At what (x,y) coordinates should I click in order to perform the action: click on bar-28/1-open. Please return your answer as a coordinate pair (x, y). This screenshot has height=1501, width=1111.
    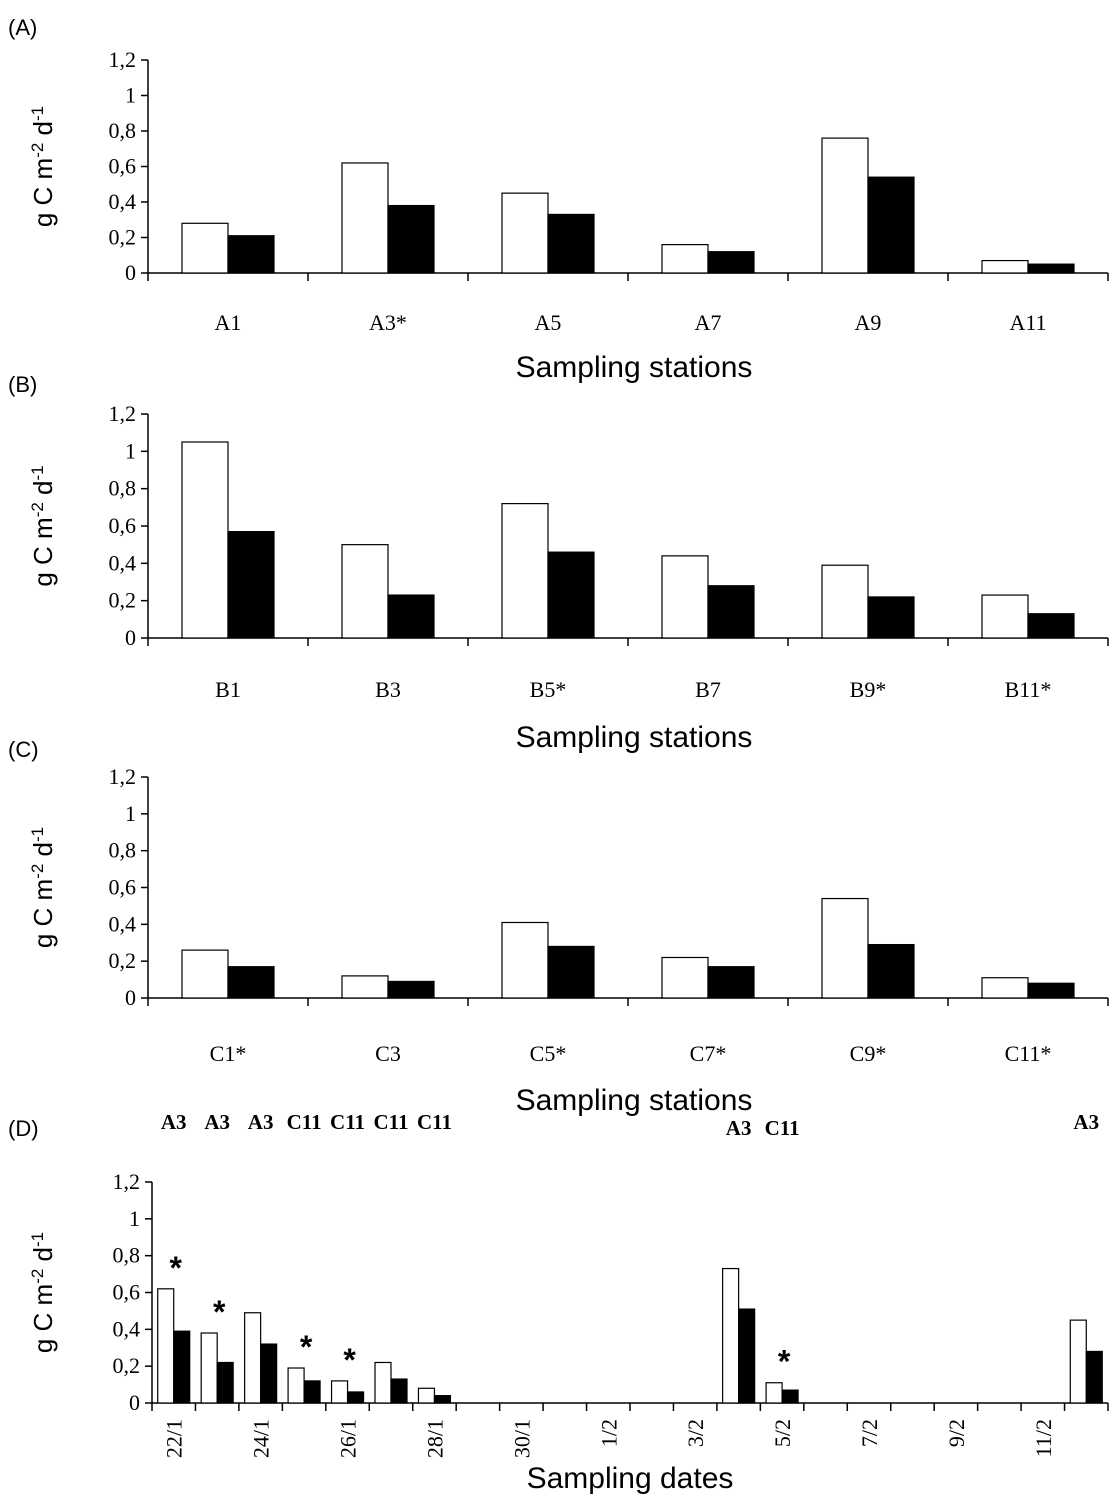
    Looking at the image, I should click on (426, 1395).